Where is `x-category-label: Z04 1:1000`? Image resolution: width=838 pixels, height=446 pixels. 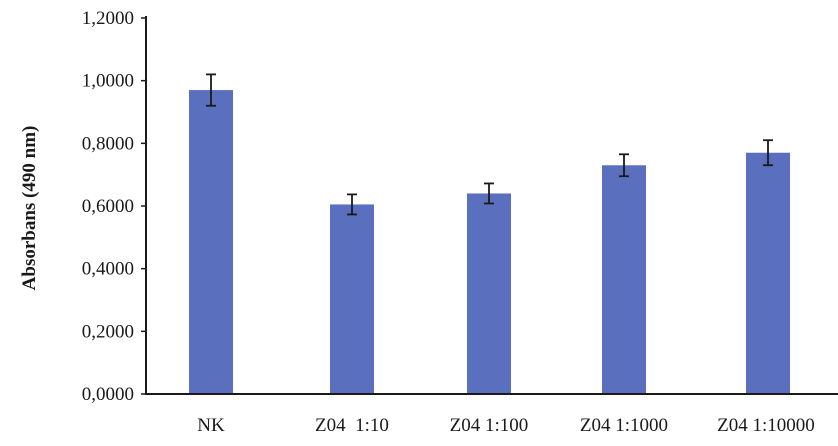
x-category-label: Z04 1:1000 is located at coordinates (624, 425).